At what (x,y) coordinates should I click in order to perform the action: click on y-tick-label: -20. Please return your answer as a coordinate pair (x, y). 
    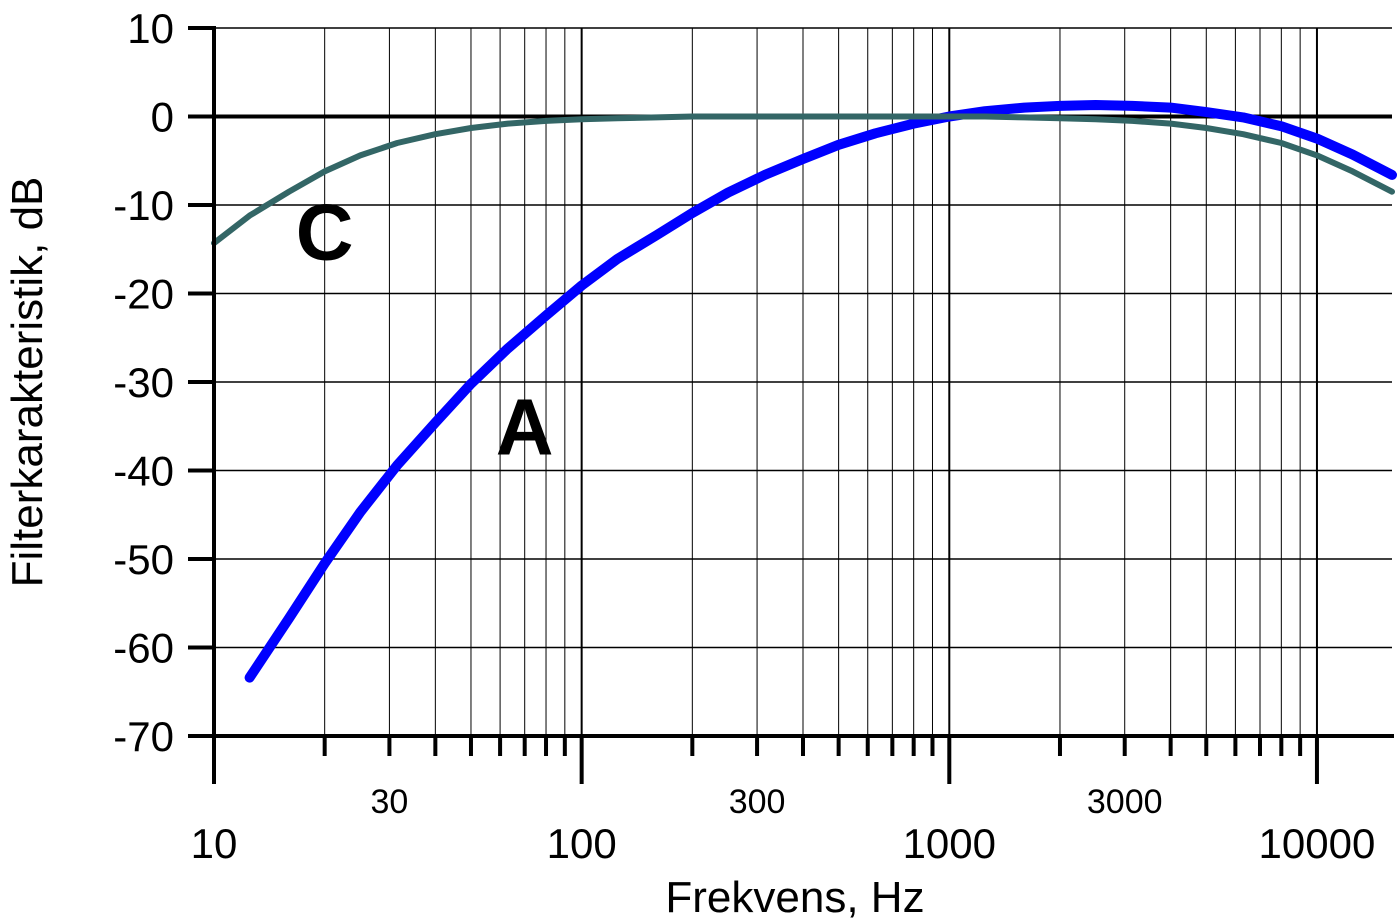
    Looking at the image, I should click on (143, 294).